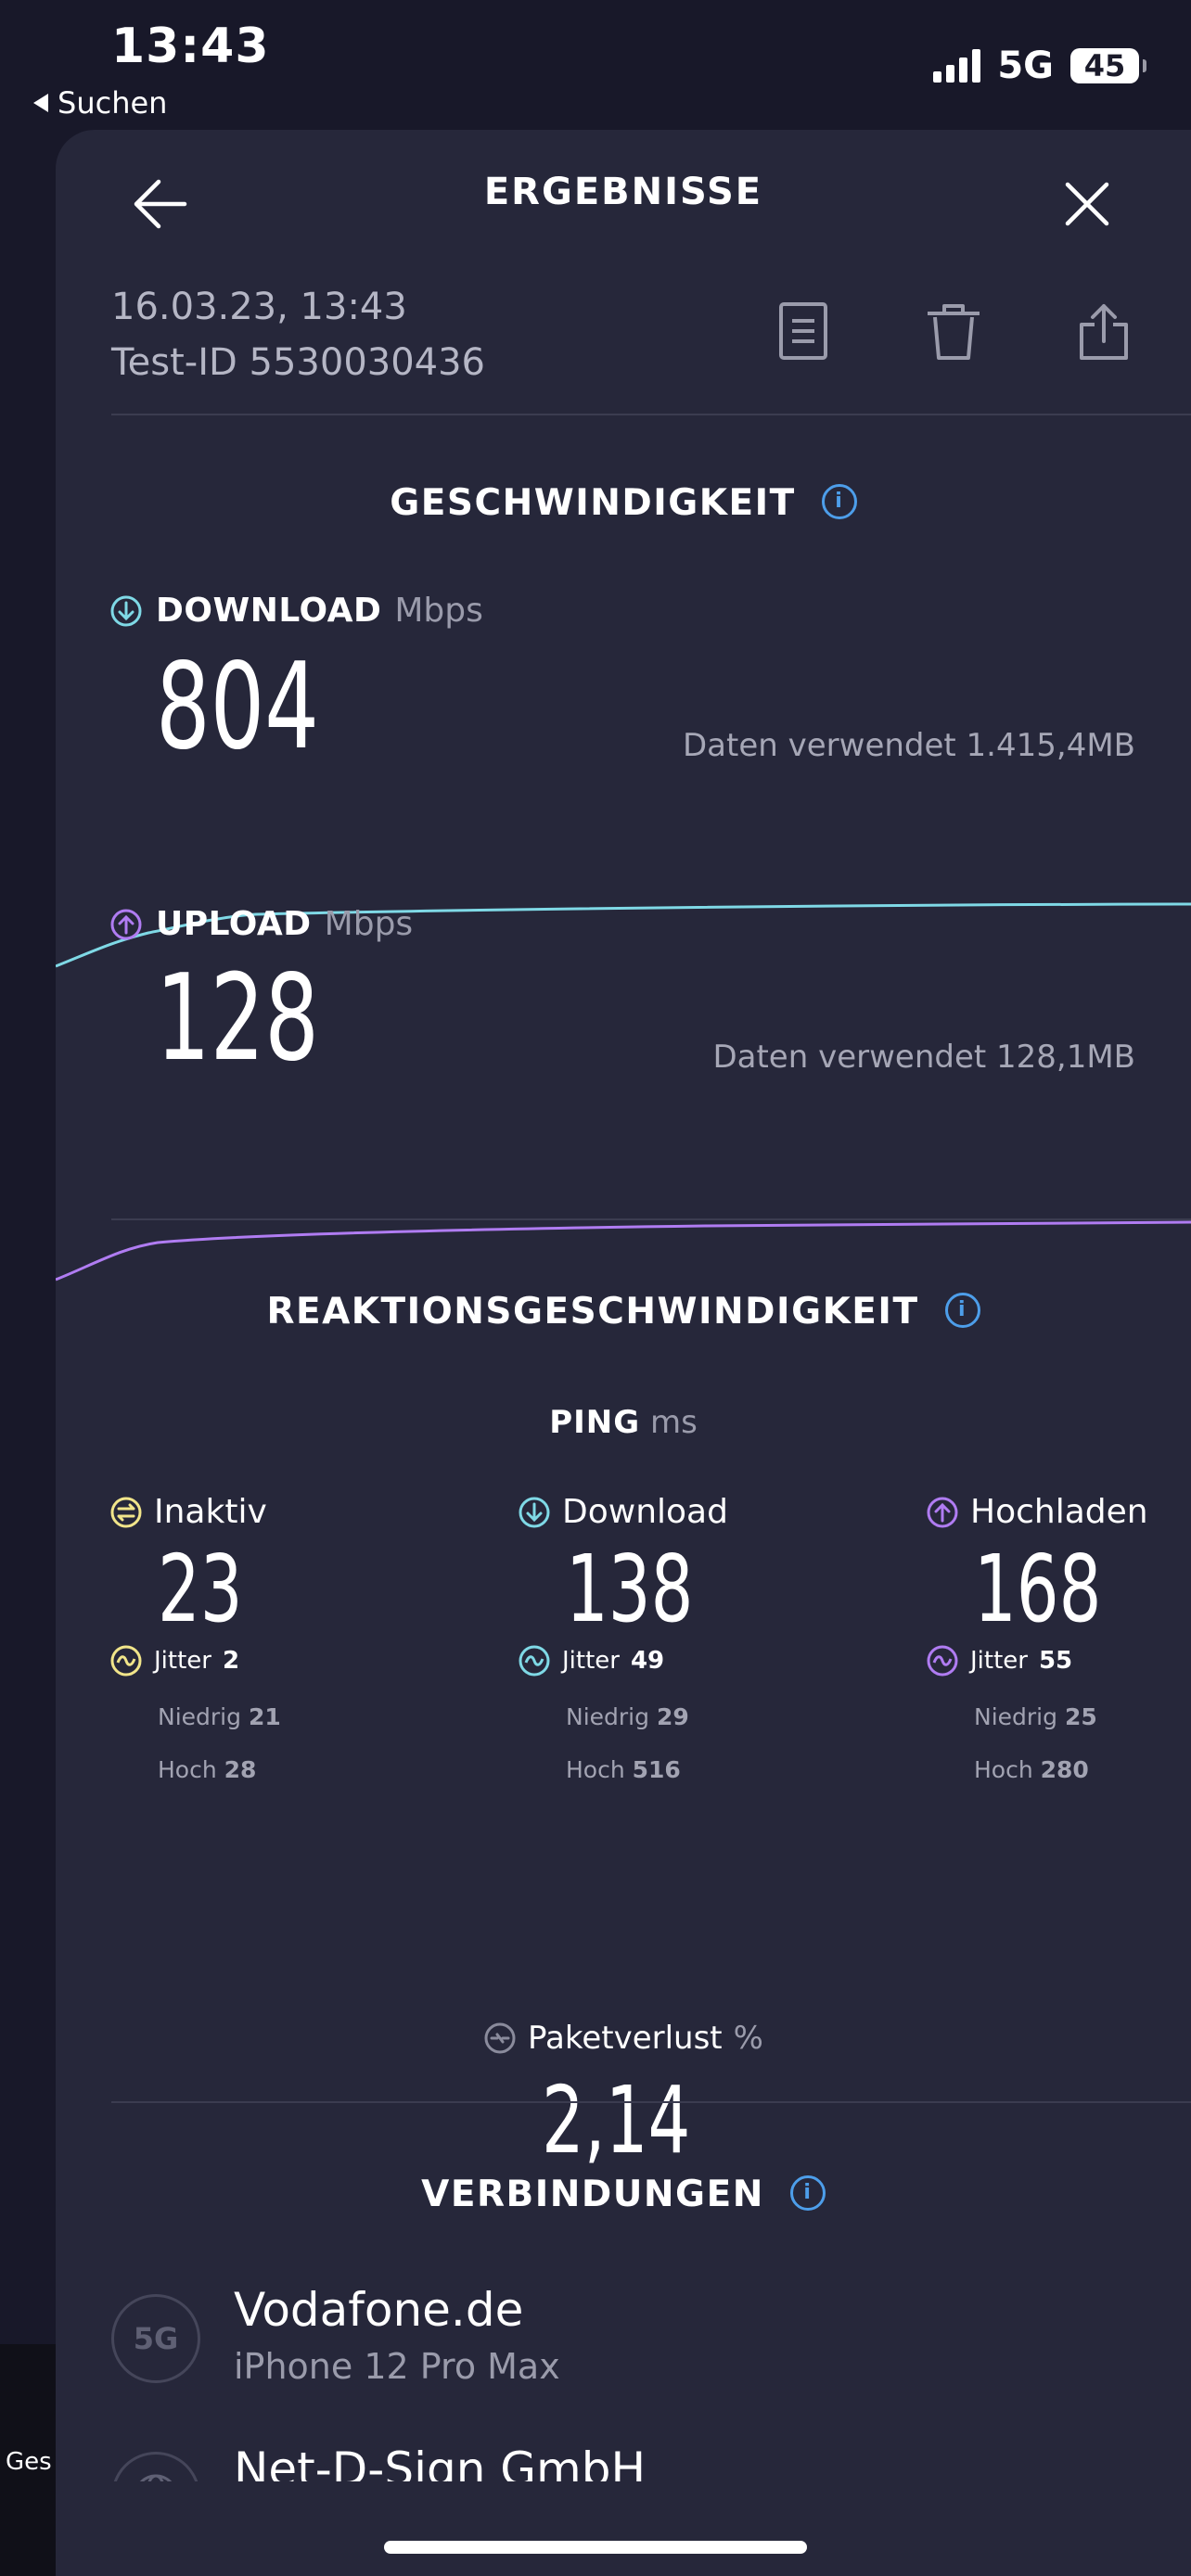  Describe the element at coordinates (1055, 1661) in the screenshot. I see `upload-jitter-value: 55` at that location.